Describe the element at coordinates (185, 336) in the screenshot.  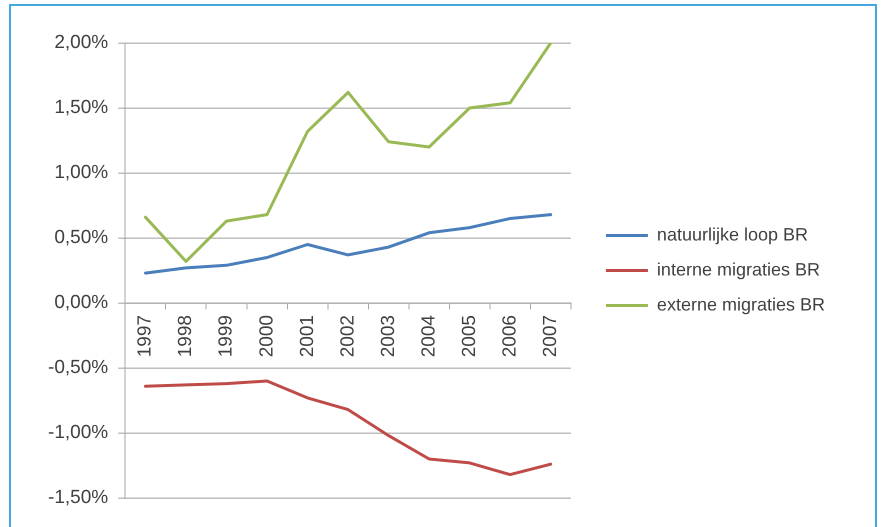
I see `x-tick-label: 1998` at that location.